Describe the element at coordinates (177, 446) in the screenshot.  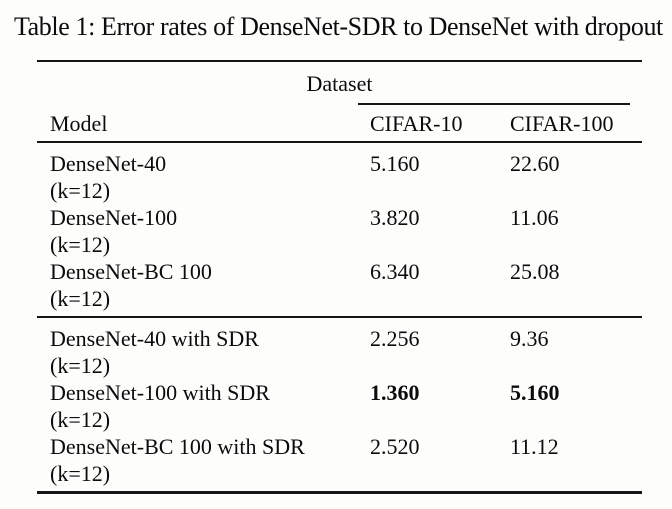
I see `model-name: DenseNet-BC 100 with SDR` at that location.